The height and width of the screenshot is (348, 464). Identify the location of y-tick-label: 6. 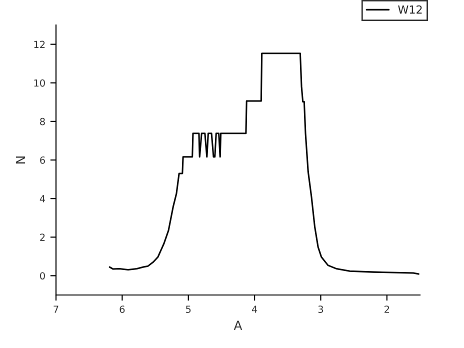
(42, 160).